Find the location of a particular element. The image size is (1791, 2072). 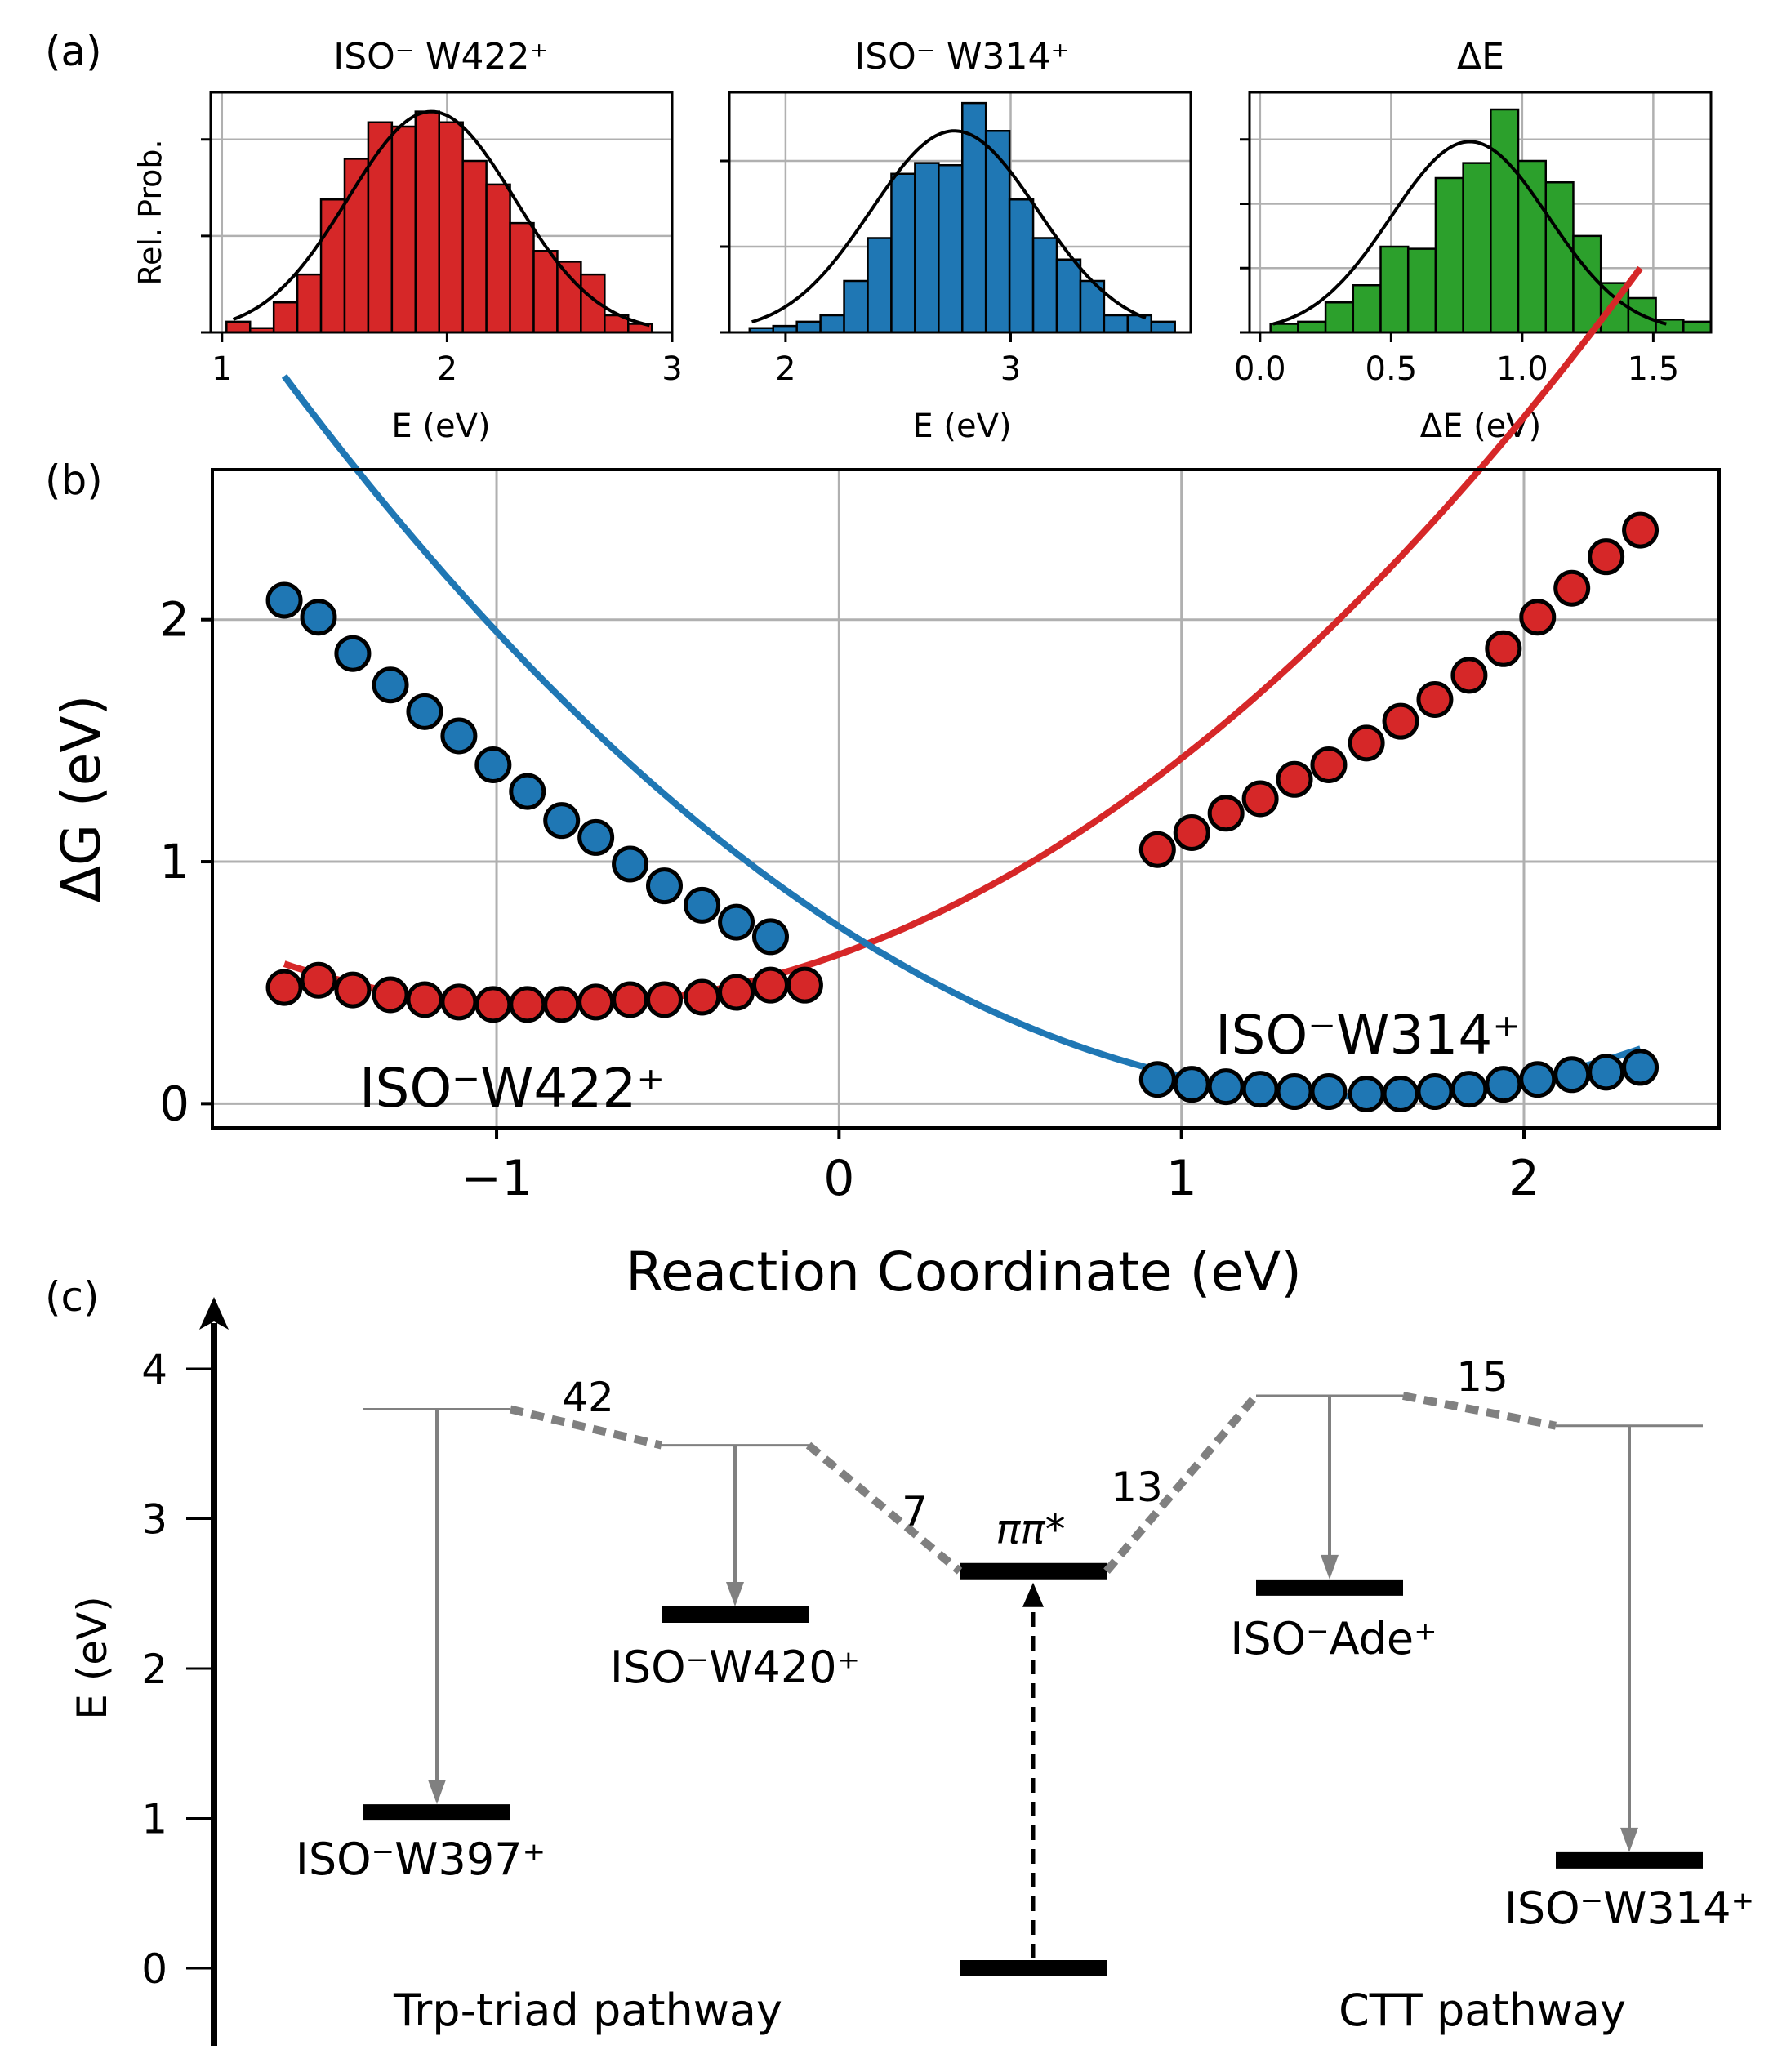

dg-xtick-label: 1 is located at coordinates (1181, 1178).